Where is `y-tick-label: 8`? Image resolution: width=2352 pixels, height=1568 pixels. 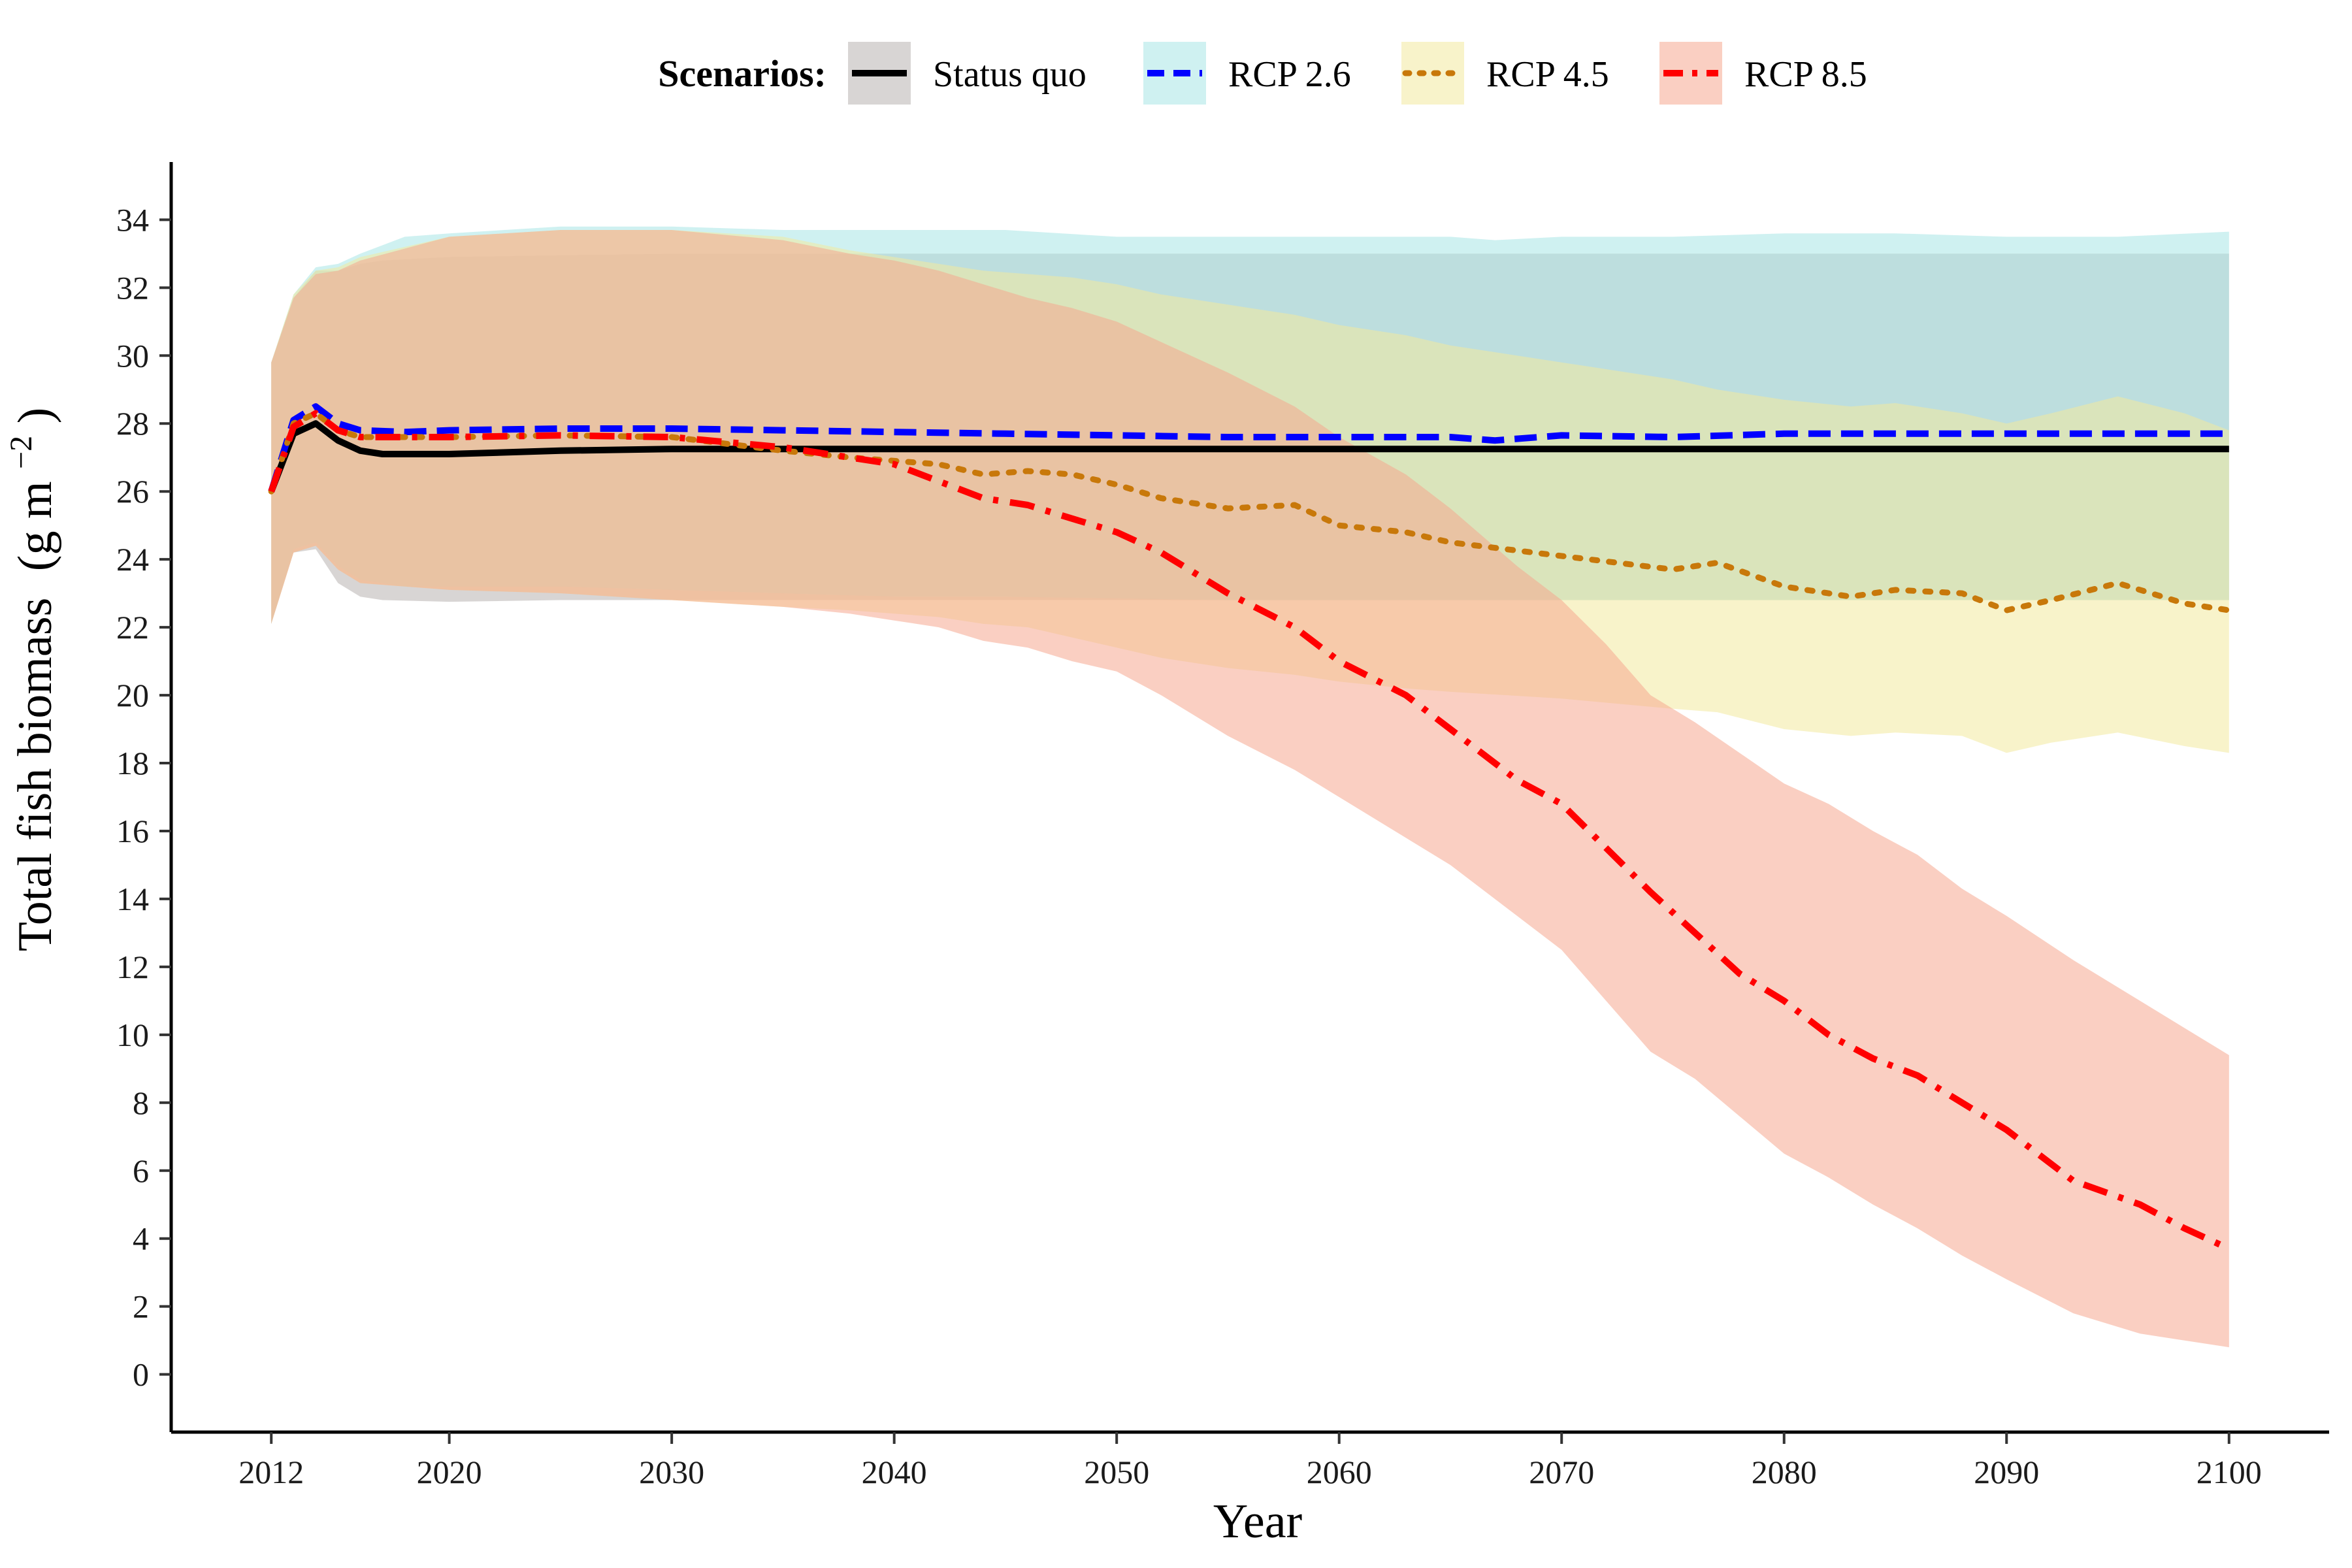 y-tick-label: 8 is located at coordinates (141, 1103).